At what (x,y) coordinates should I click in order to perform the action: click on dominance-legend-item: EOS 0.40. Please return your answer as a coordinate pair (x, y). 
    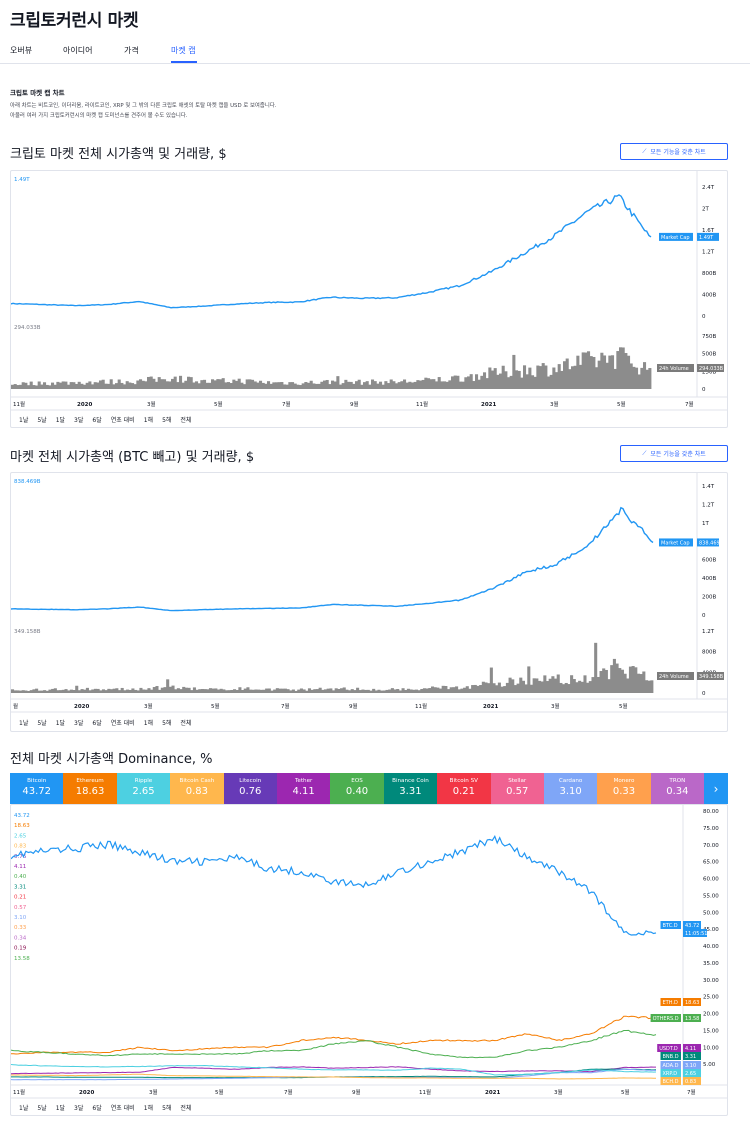
    Looking at the image, I should click on (357, 788).